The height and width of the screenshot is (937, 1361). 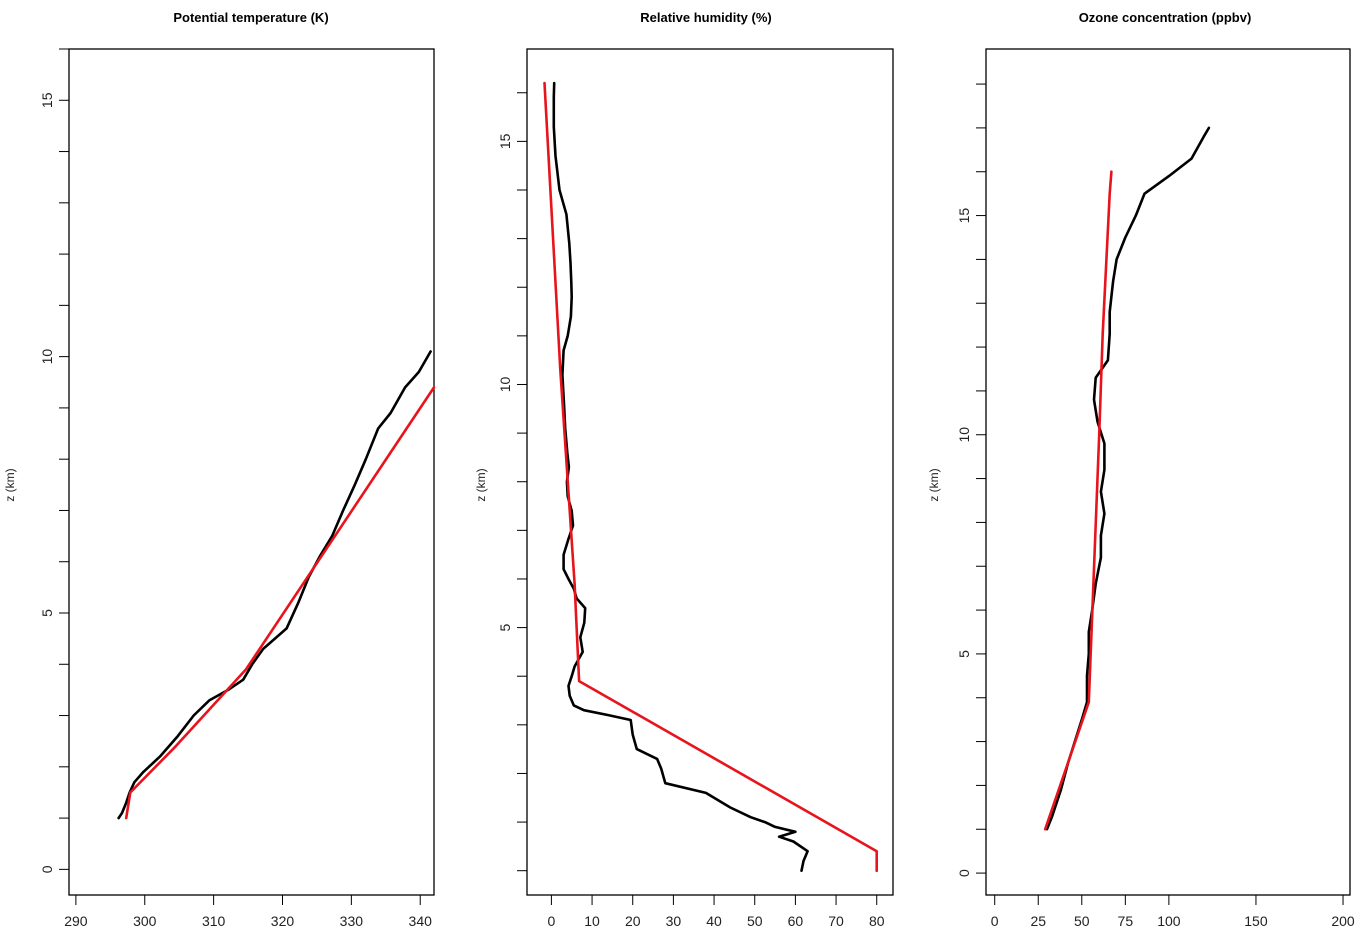 I want to click on x-ticks-ozone-concentration: 0 25 50 75 100 150 200, so click(x=1173, y=912).